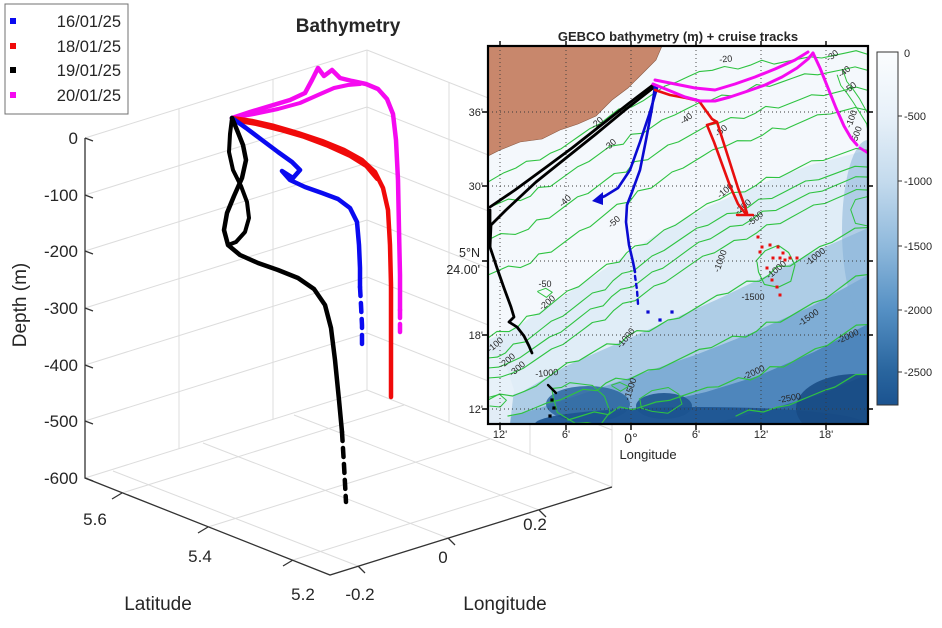 The image size is (942, 628). I want to click on svg-text: -600, so click(61, 478).